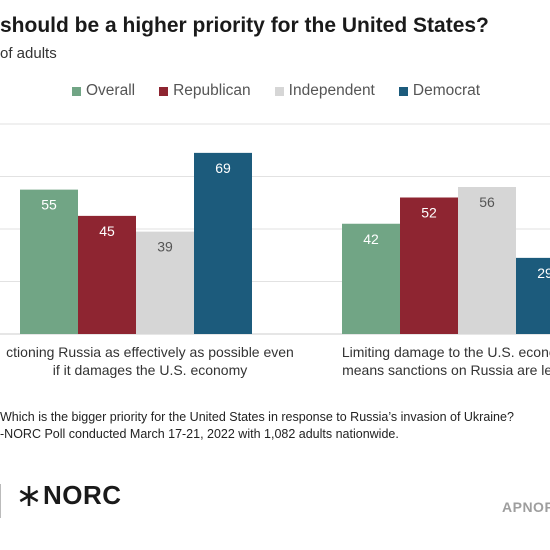  What do you see at coordinates (107, 231) in the screenshot?
I see `value-label: 45` at bounding box center [107, 231].